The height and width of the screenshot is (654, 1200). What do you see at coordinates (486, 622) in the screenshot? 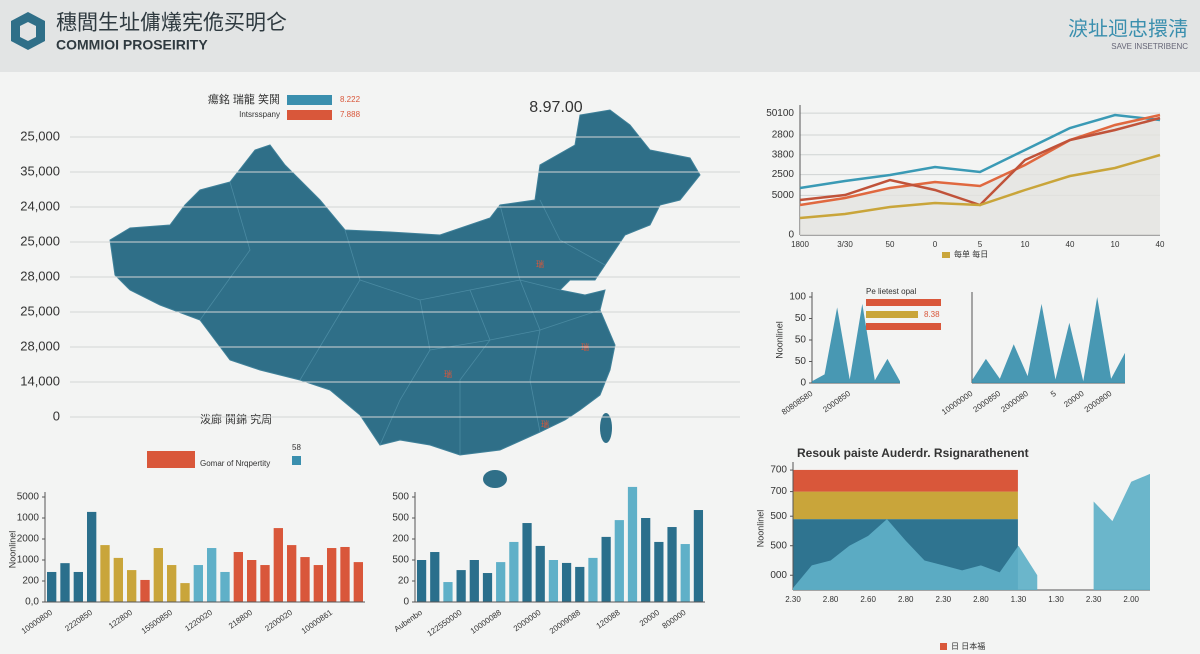
I see `x-tick-label: 10000088` at bounding box center [486, 622].